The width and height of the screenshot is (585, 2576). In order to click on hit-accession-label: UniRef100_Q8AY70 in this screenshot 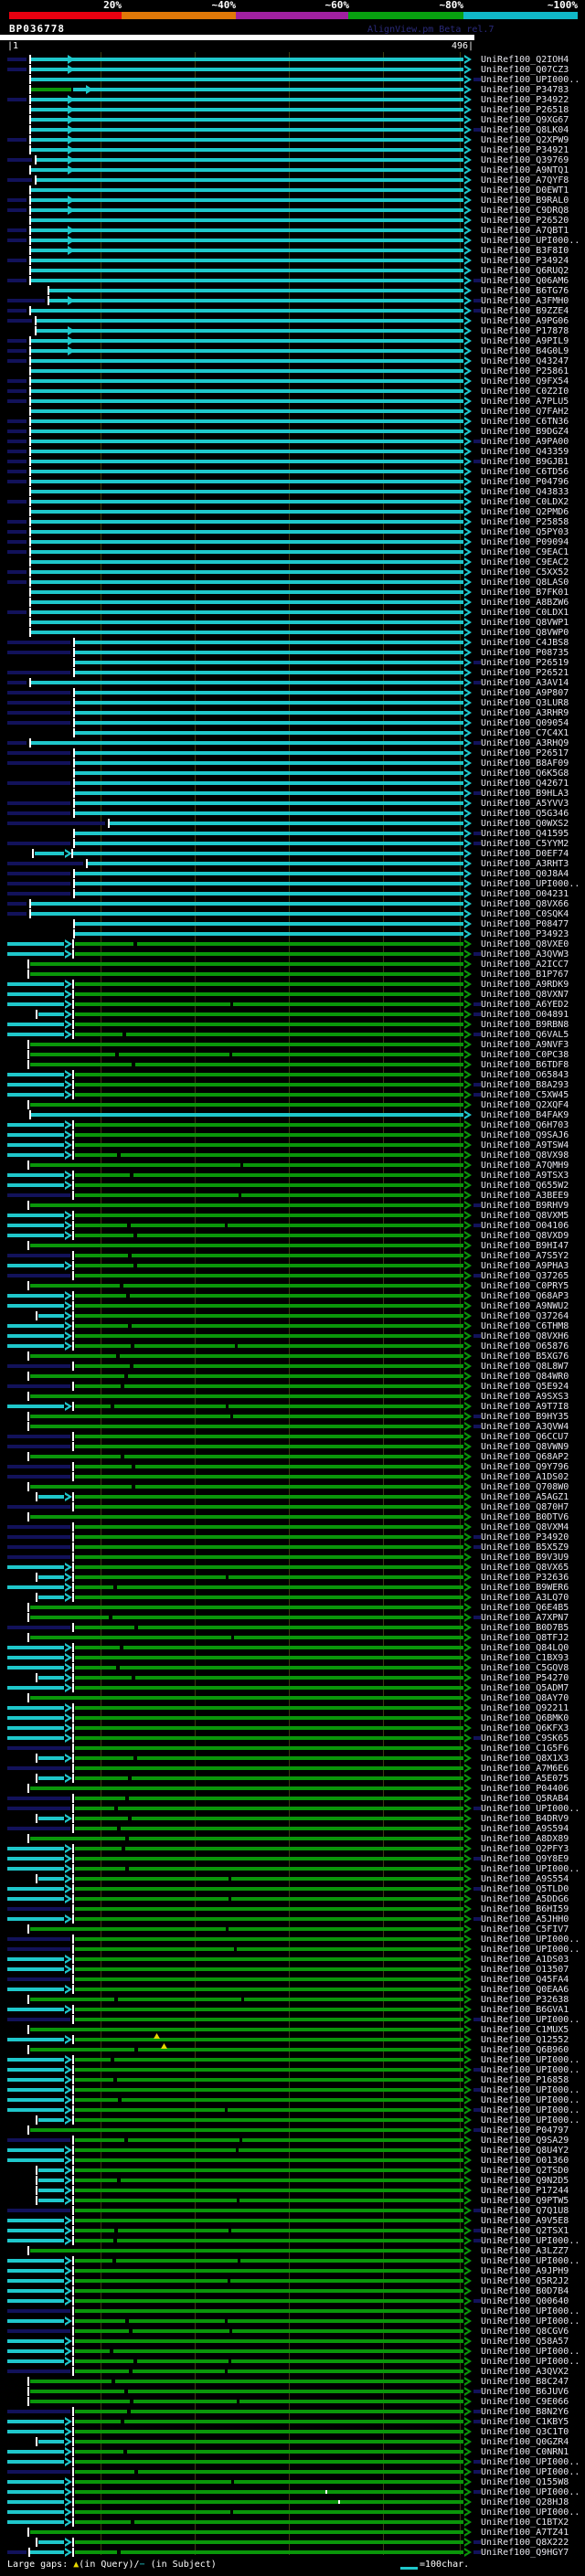, I will do `click(525, 1698)`.